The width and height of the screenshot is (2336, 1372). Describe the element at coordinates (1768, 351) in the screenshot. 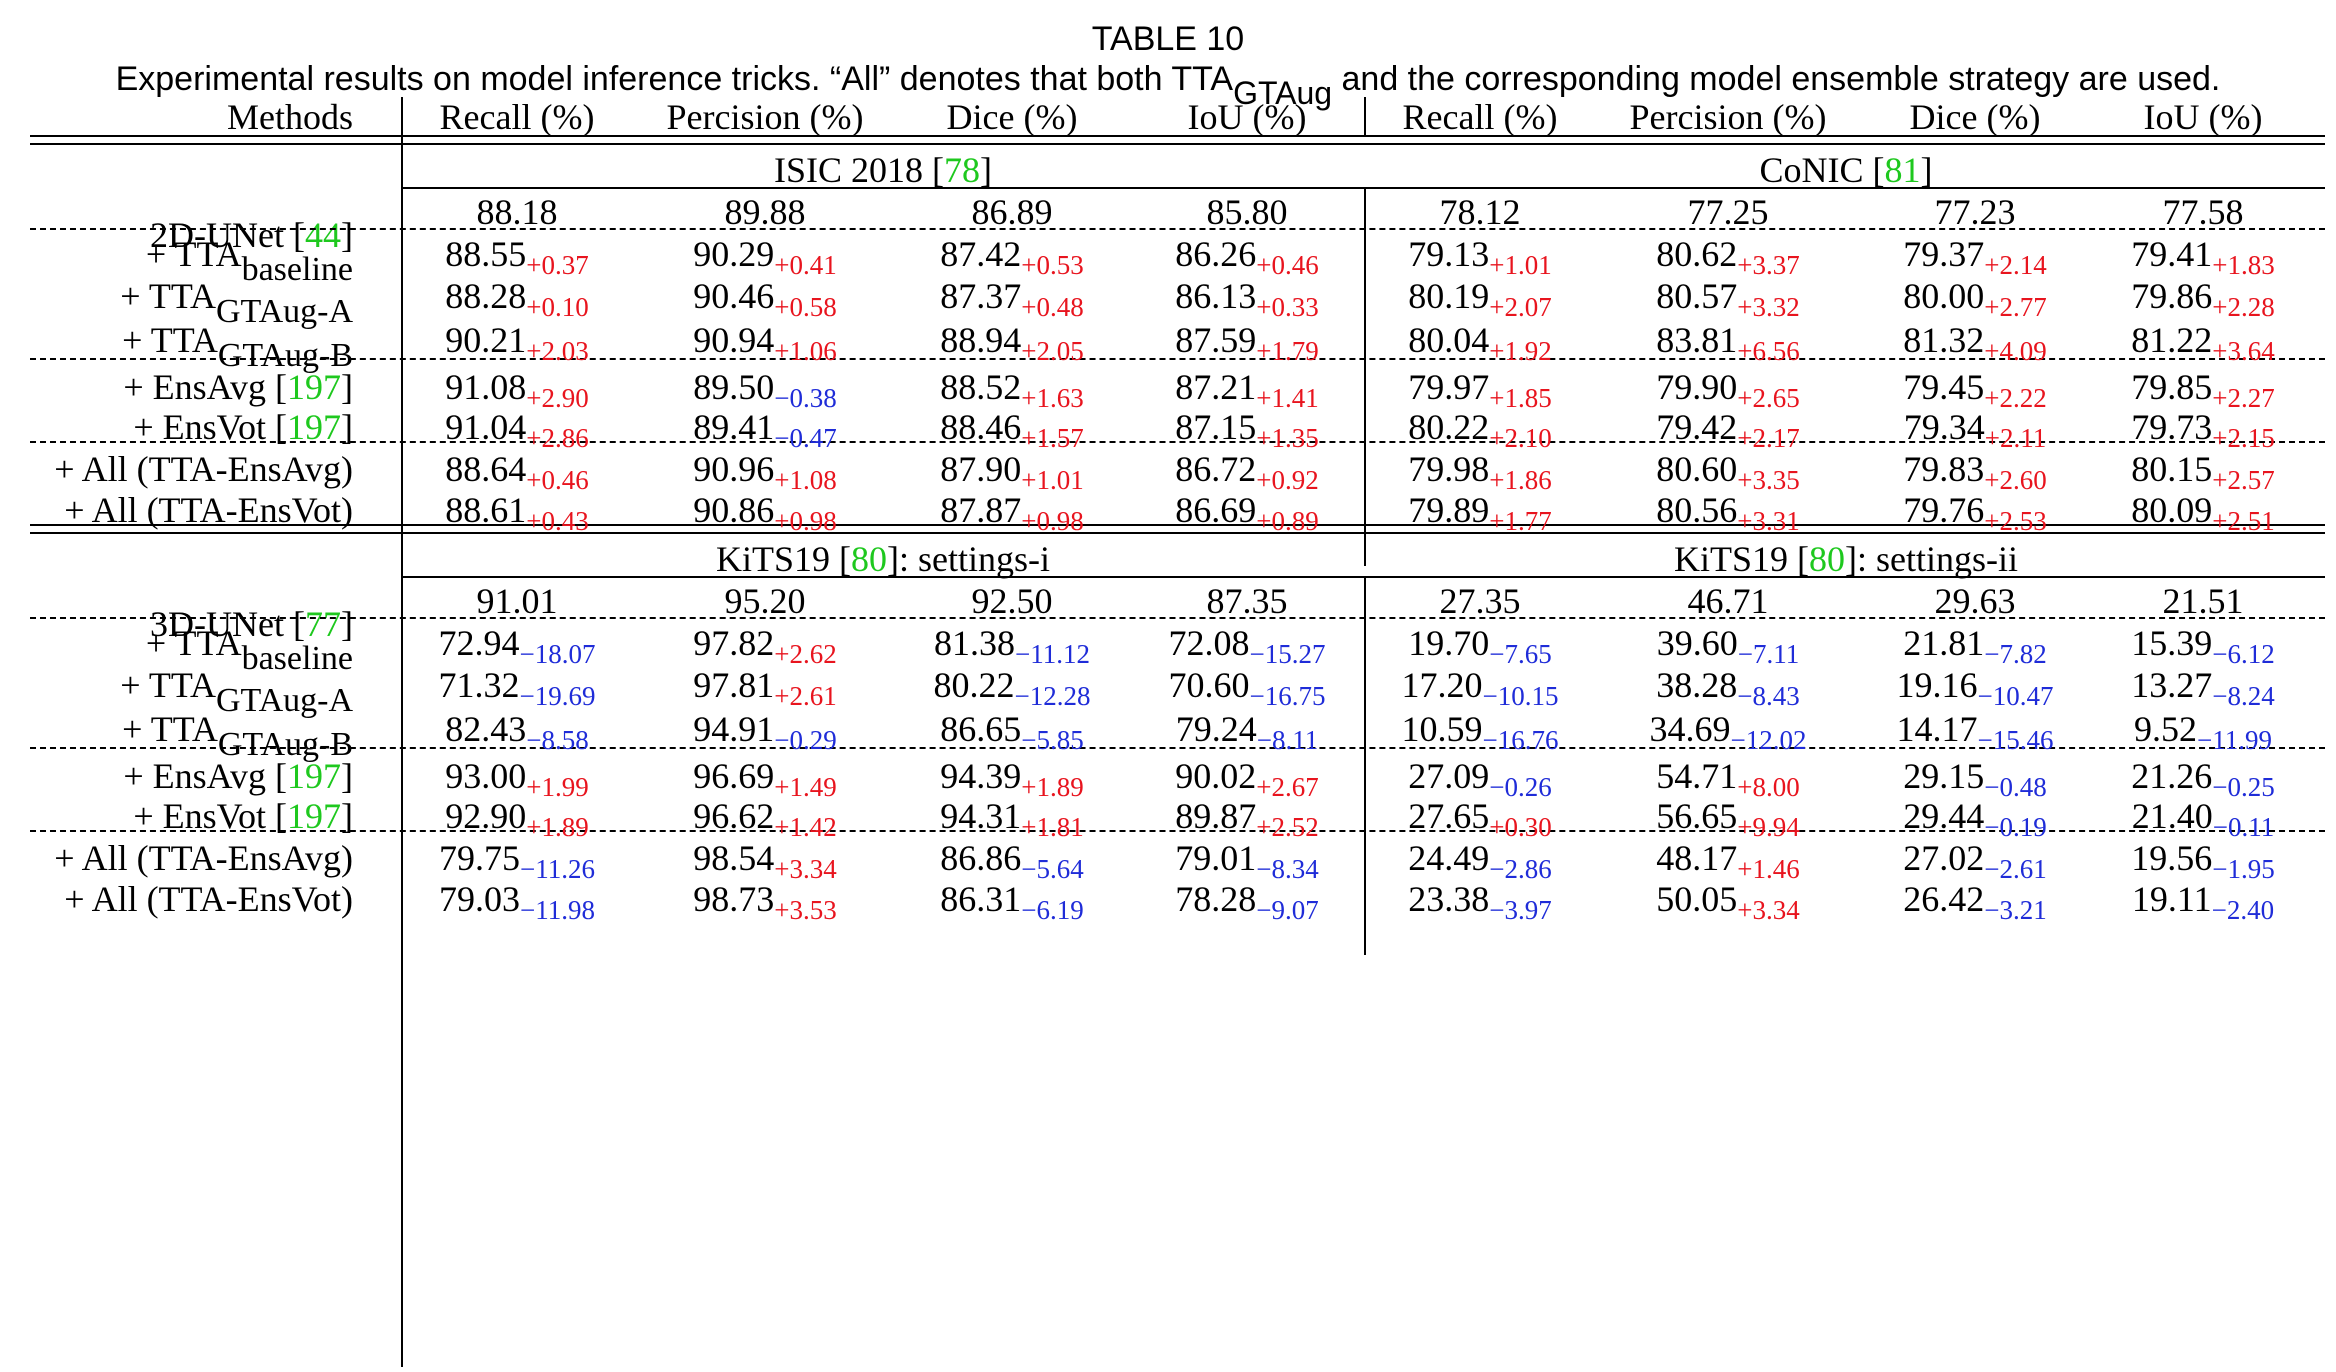

I see `result-delta: +6.56` at that location.